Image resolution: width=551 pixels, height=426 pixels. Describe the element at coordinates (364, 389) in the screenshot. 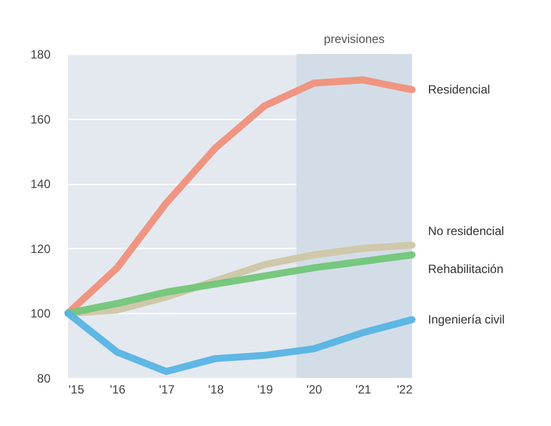

I see `x-tick-label: '21` at that location.